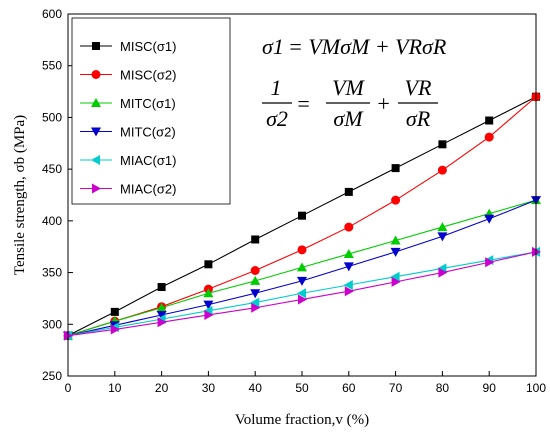 The image size is (550, 440). What do you see at coordinates (148, 132) in the screenshot?
I see `legend-label: MITC(σ2)` at bounding box center [148, 132].